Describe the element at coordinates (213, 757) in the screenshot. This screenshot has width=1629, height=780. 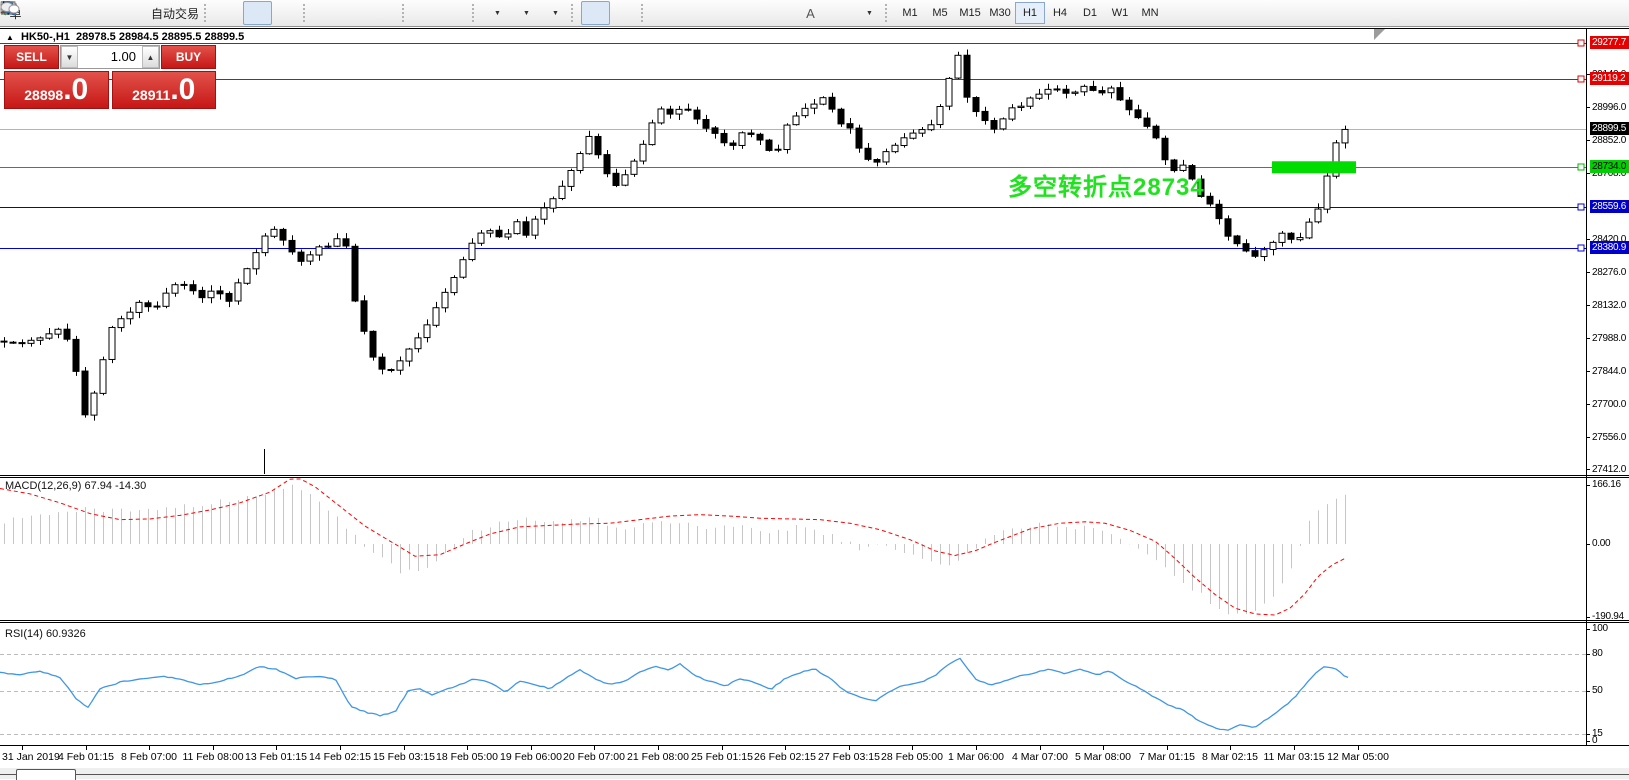
I see `time-axis-label: 11 Feb 08:00` at that location.